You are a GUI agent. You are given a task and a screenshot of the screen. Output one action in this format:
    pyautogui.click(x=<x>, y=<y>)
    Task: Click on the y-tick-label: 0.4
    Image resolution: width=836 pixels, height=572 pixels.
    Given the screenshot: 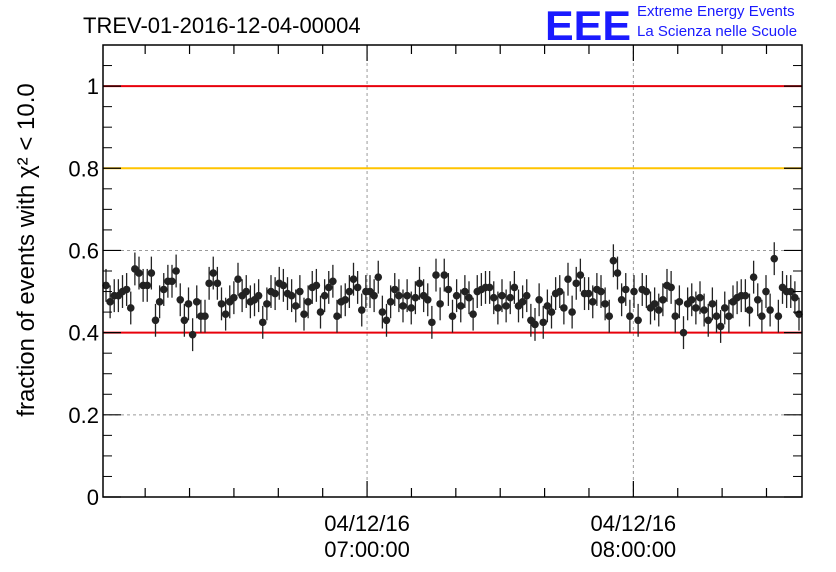 What is the action you would take?
    pyautogui.click(x=83, y=333)
    